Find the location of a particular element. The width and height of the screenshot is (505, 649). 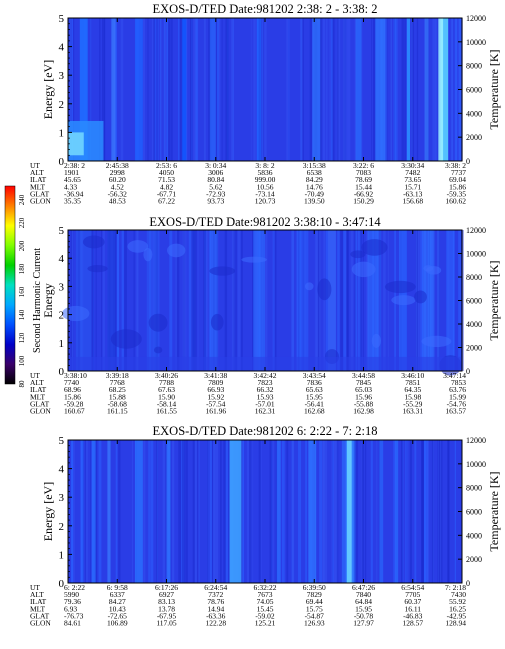

table-row-label: UT is located at coordinates (35, 587).